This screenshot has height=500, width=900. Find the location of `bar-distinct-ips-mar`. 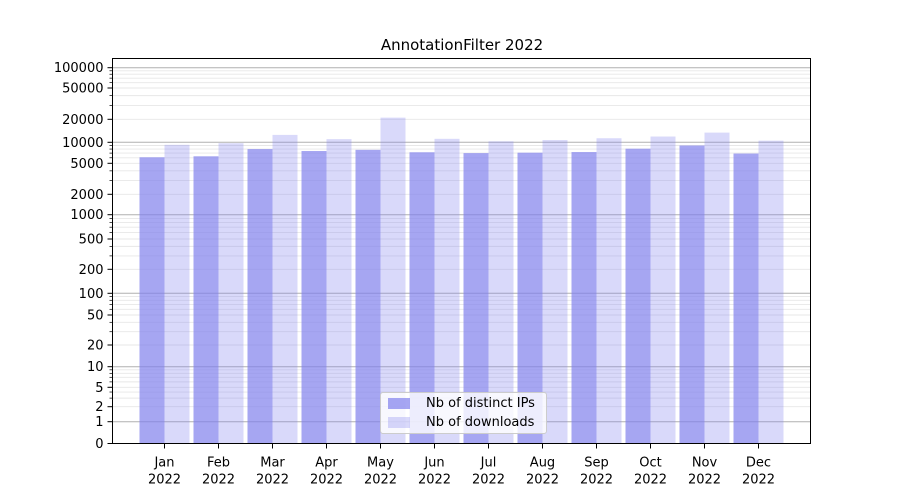

bar-distinct-ips-mar is located at coordinates (260, 296).